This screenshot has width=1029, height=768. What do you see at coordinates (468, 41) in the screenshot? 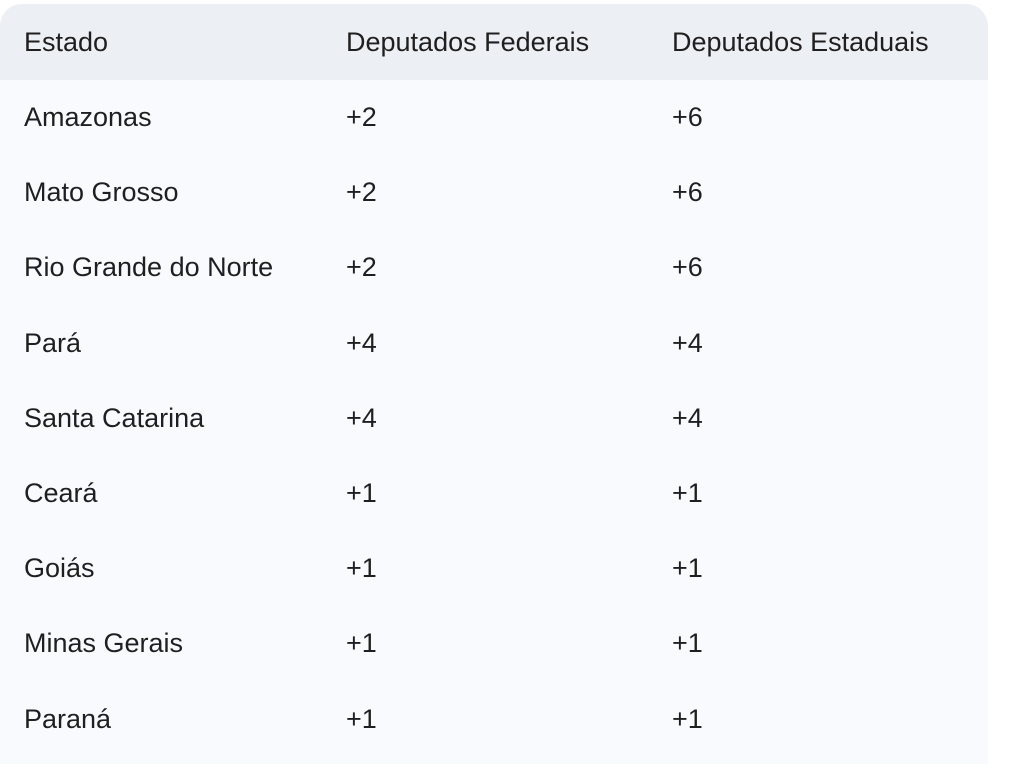
I see `header-deputados-federais: Deputados Federais` at bounding box center [468, 41].